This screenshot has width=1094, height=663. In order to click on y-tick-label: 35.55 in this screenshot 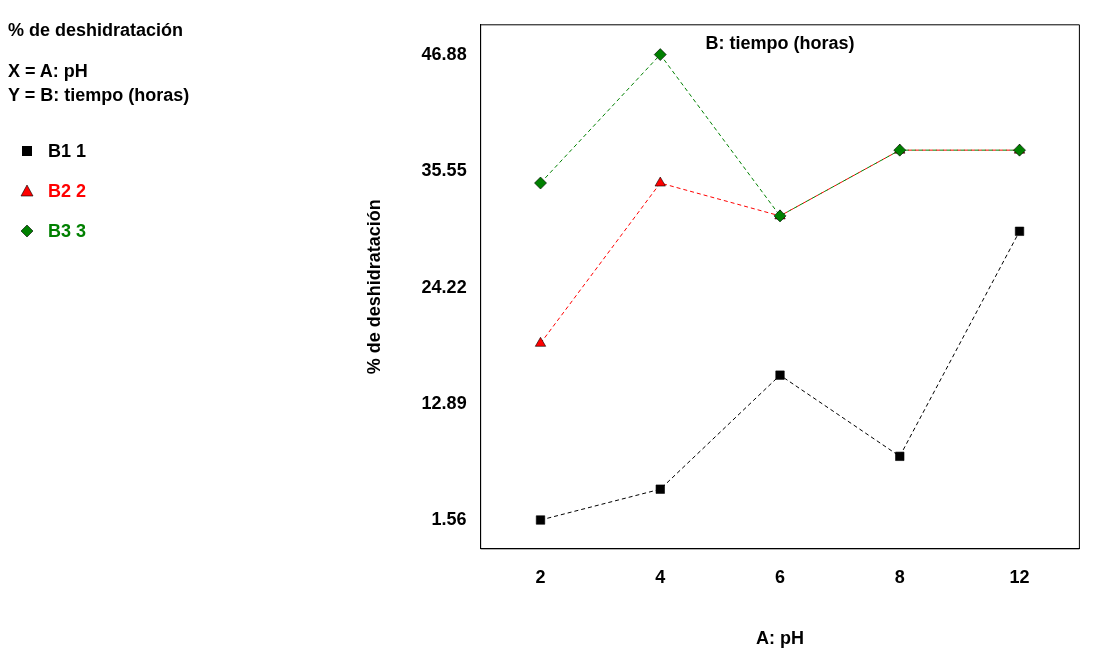, I will do `click(444, 170)`.